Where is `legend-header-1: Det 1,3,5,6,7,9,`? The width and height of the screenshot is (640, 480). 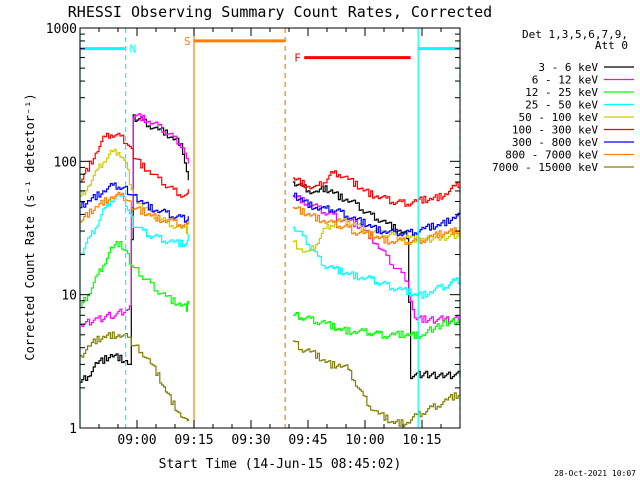
legend-header-1: Det 1,3,5,6,7,9, is located at coordinates (575, 34).